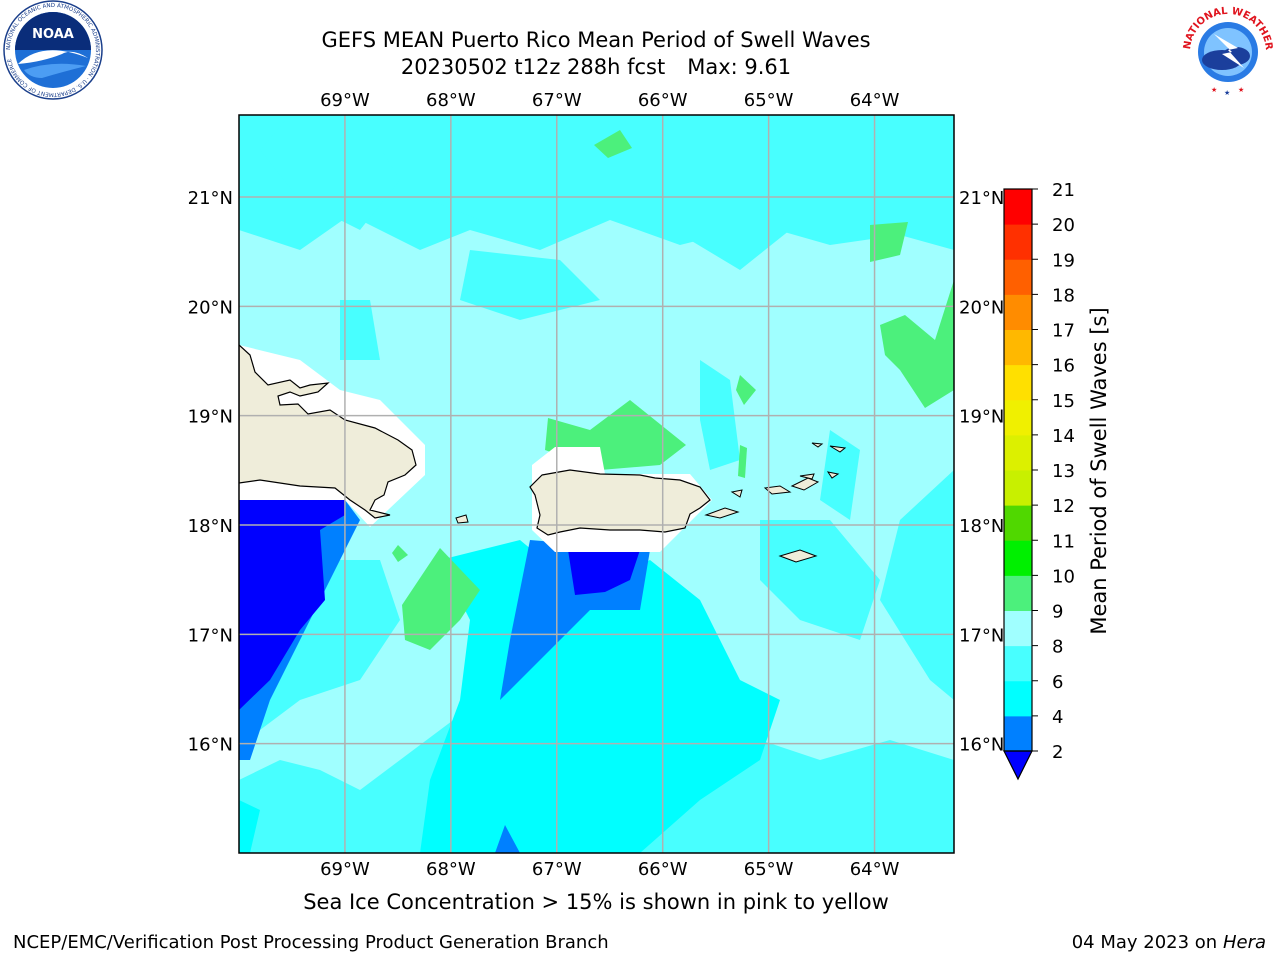 Image resolution: width=1280 pixels, height=960 pixels. What do you see at coordinates (1063, 331) in the screenshot?
I see `colorbar-tick-label: 17` at bounding box center [1063, 331].